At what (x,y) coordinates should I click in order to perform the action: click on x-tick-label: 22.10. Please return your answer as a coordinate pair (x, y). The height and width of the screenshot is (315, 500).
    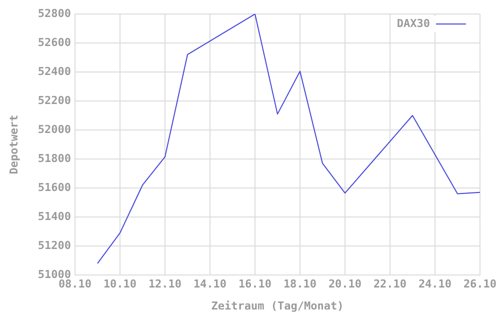
    Looking at the image, I should click on (390, 283).